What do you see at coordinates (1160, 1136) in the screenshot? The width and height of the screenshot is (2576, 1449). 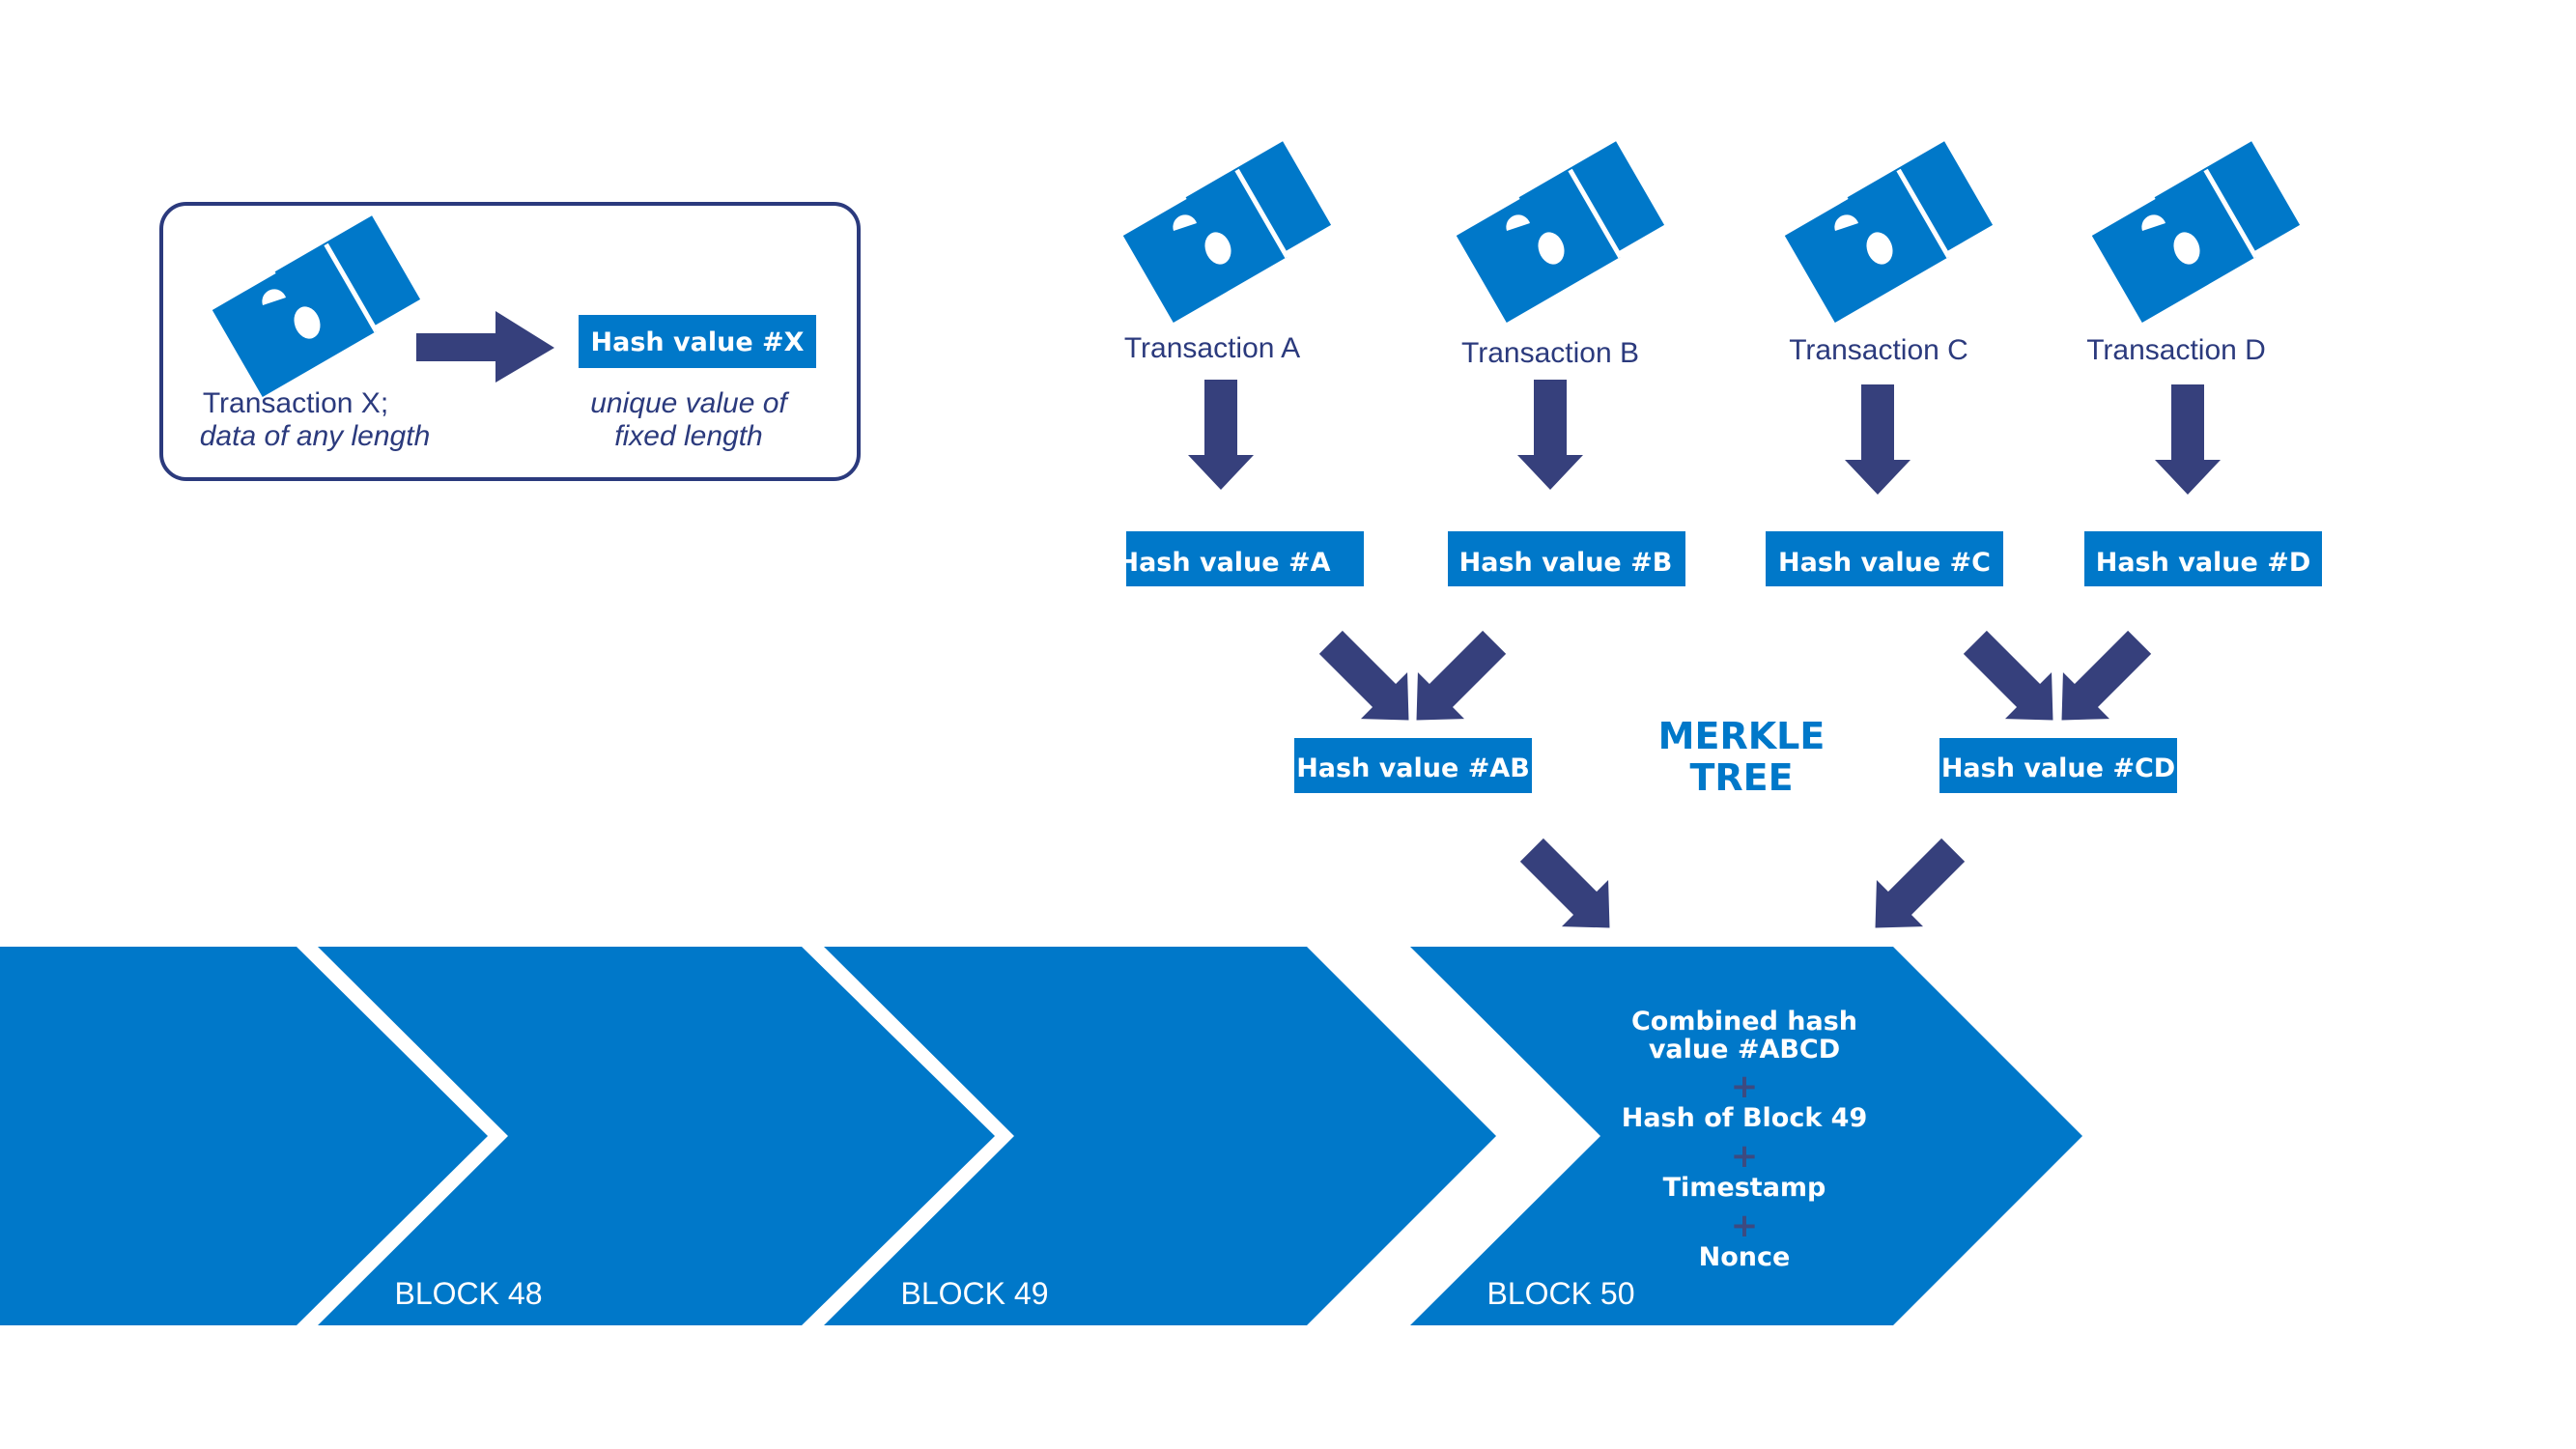 I see `block-49-chevron` at bounding box center [1160, 1136].